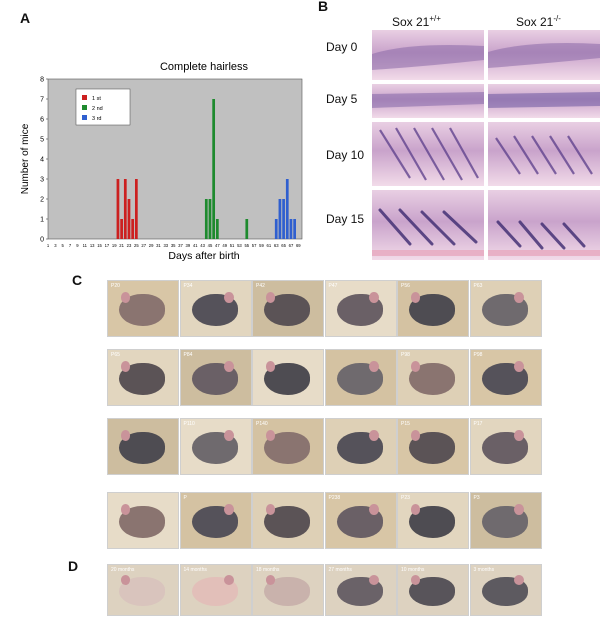  Describe the element at coordinates (136, 245) in the screenshot. I see `x-tick-label: 25` at that location.